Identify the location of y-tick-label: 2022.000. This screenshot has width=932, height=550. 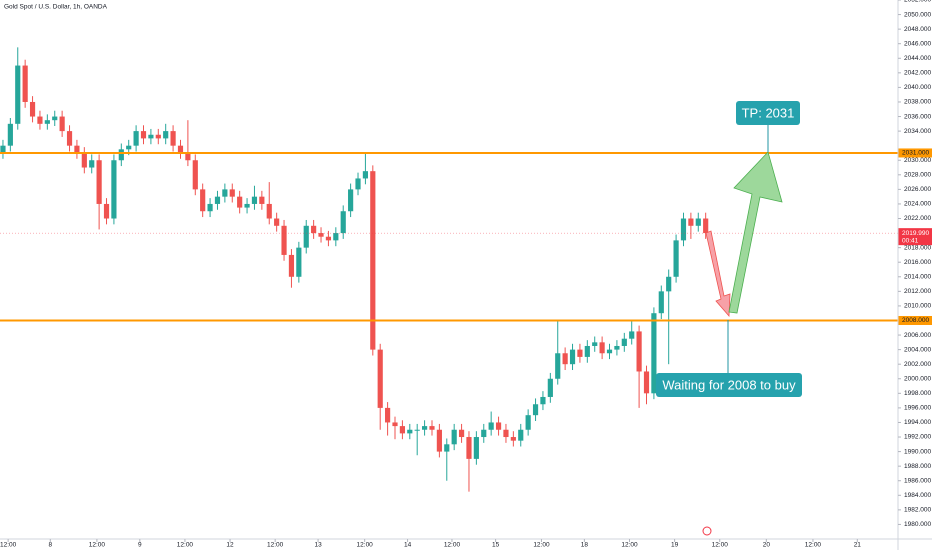
(917, 218).